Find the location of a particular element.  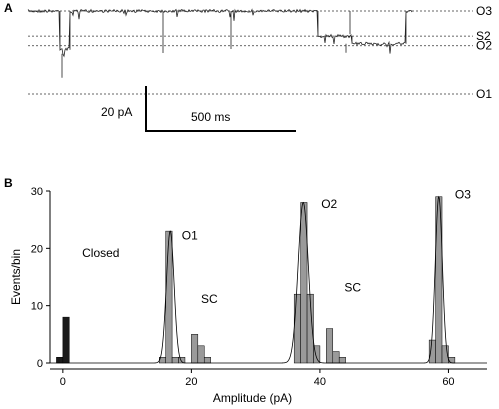

annotation-o1-label: O1 is located at coordinates (190, 236).